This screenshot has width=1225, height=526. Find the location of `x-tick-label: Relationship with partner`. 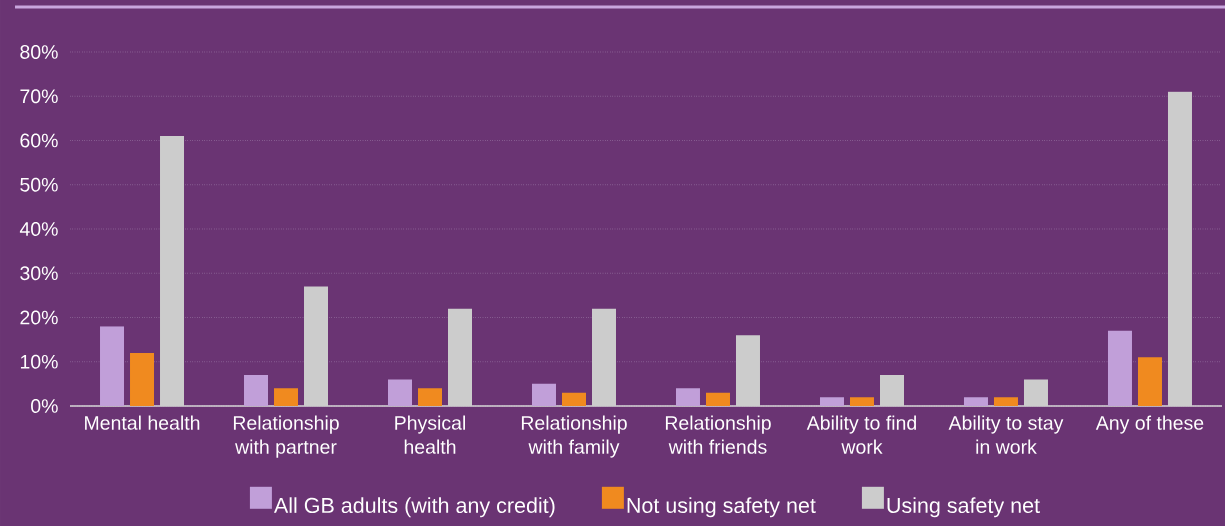

x-tick-label: Relationship with partner is located at coordinates (286, 436).